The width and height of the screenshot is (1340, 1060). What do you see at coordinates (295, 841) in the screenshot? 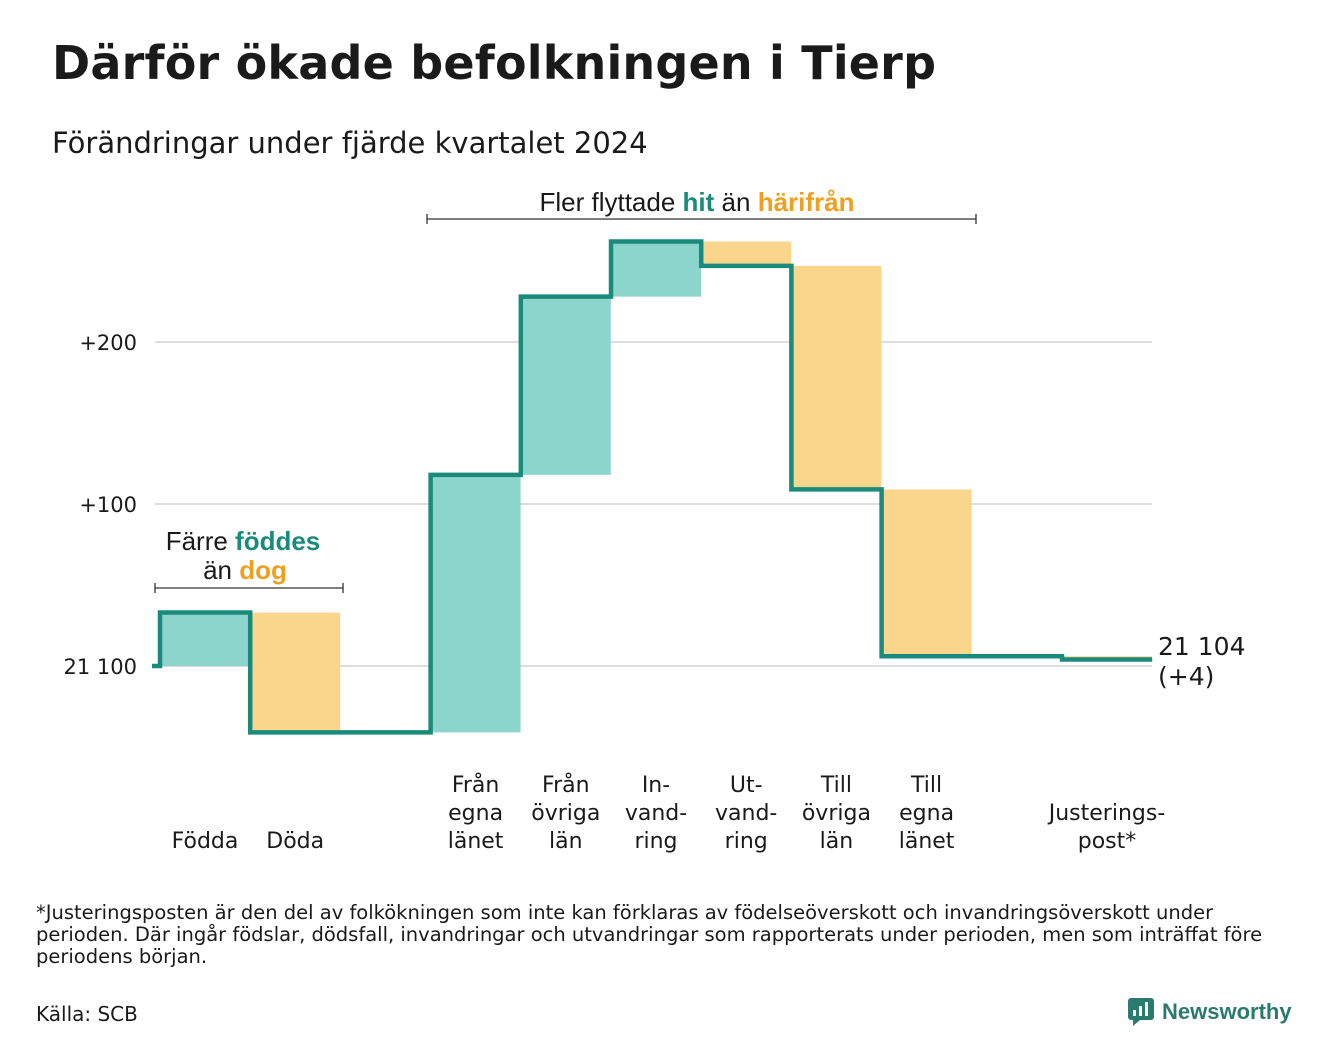
I see `category-label-1-2: Döda` at bounding box center [295, 841].